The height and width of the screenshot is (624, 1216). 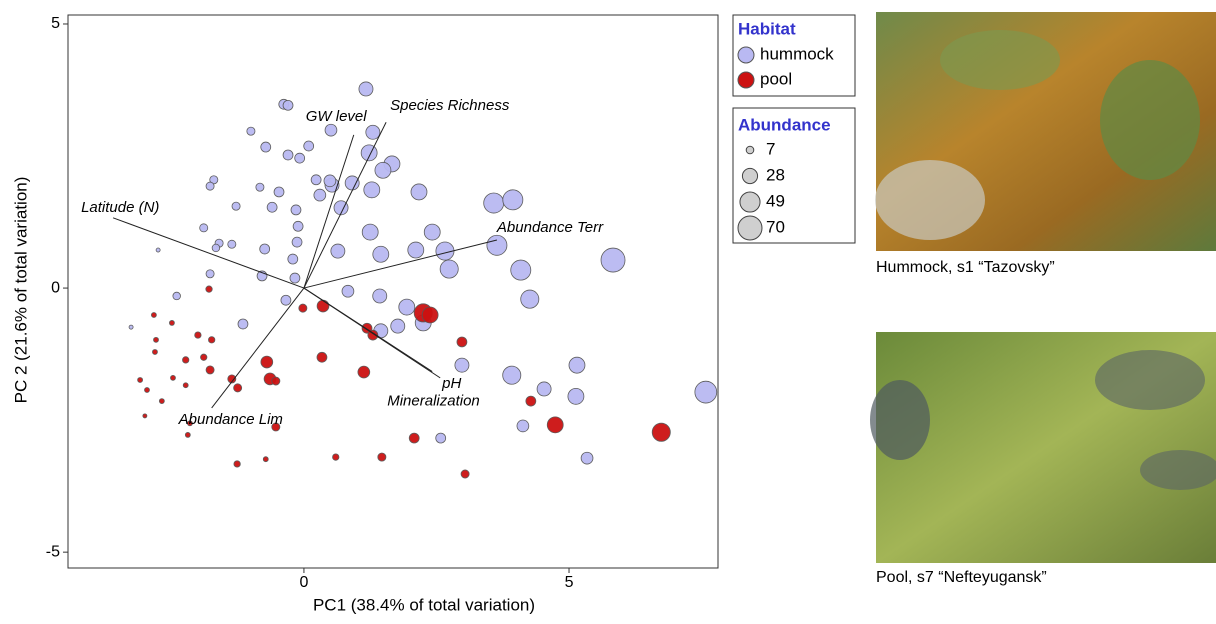 What do you see at coordinates (20, 290) in the screenshot?
I see `y-axis-label: PC 2 (21.6% of total variation)` at bounding box center [20, 290].